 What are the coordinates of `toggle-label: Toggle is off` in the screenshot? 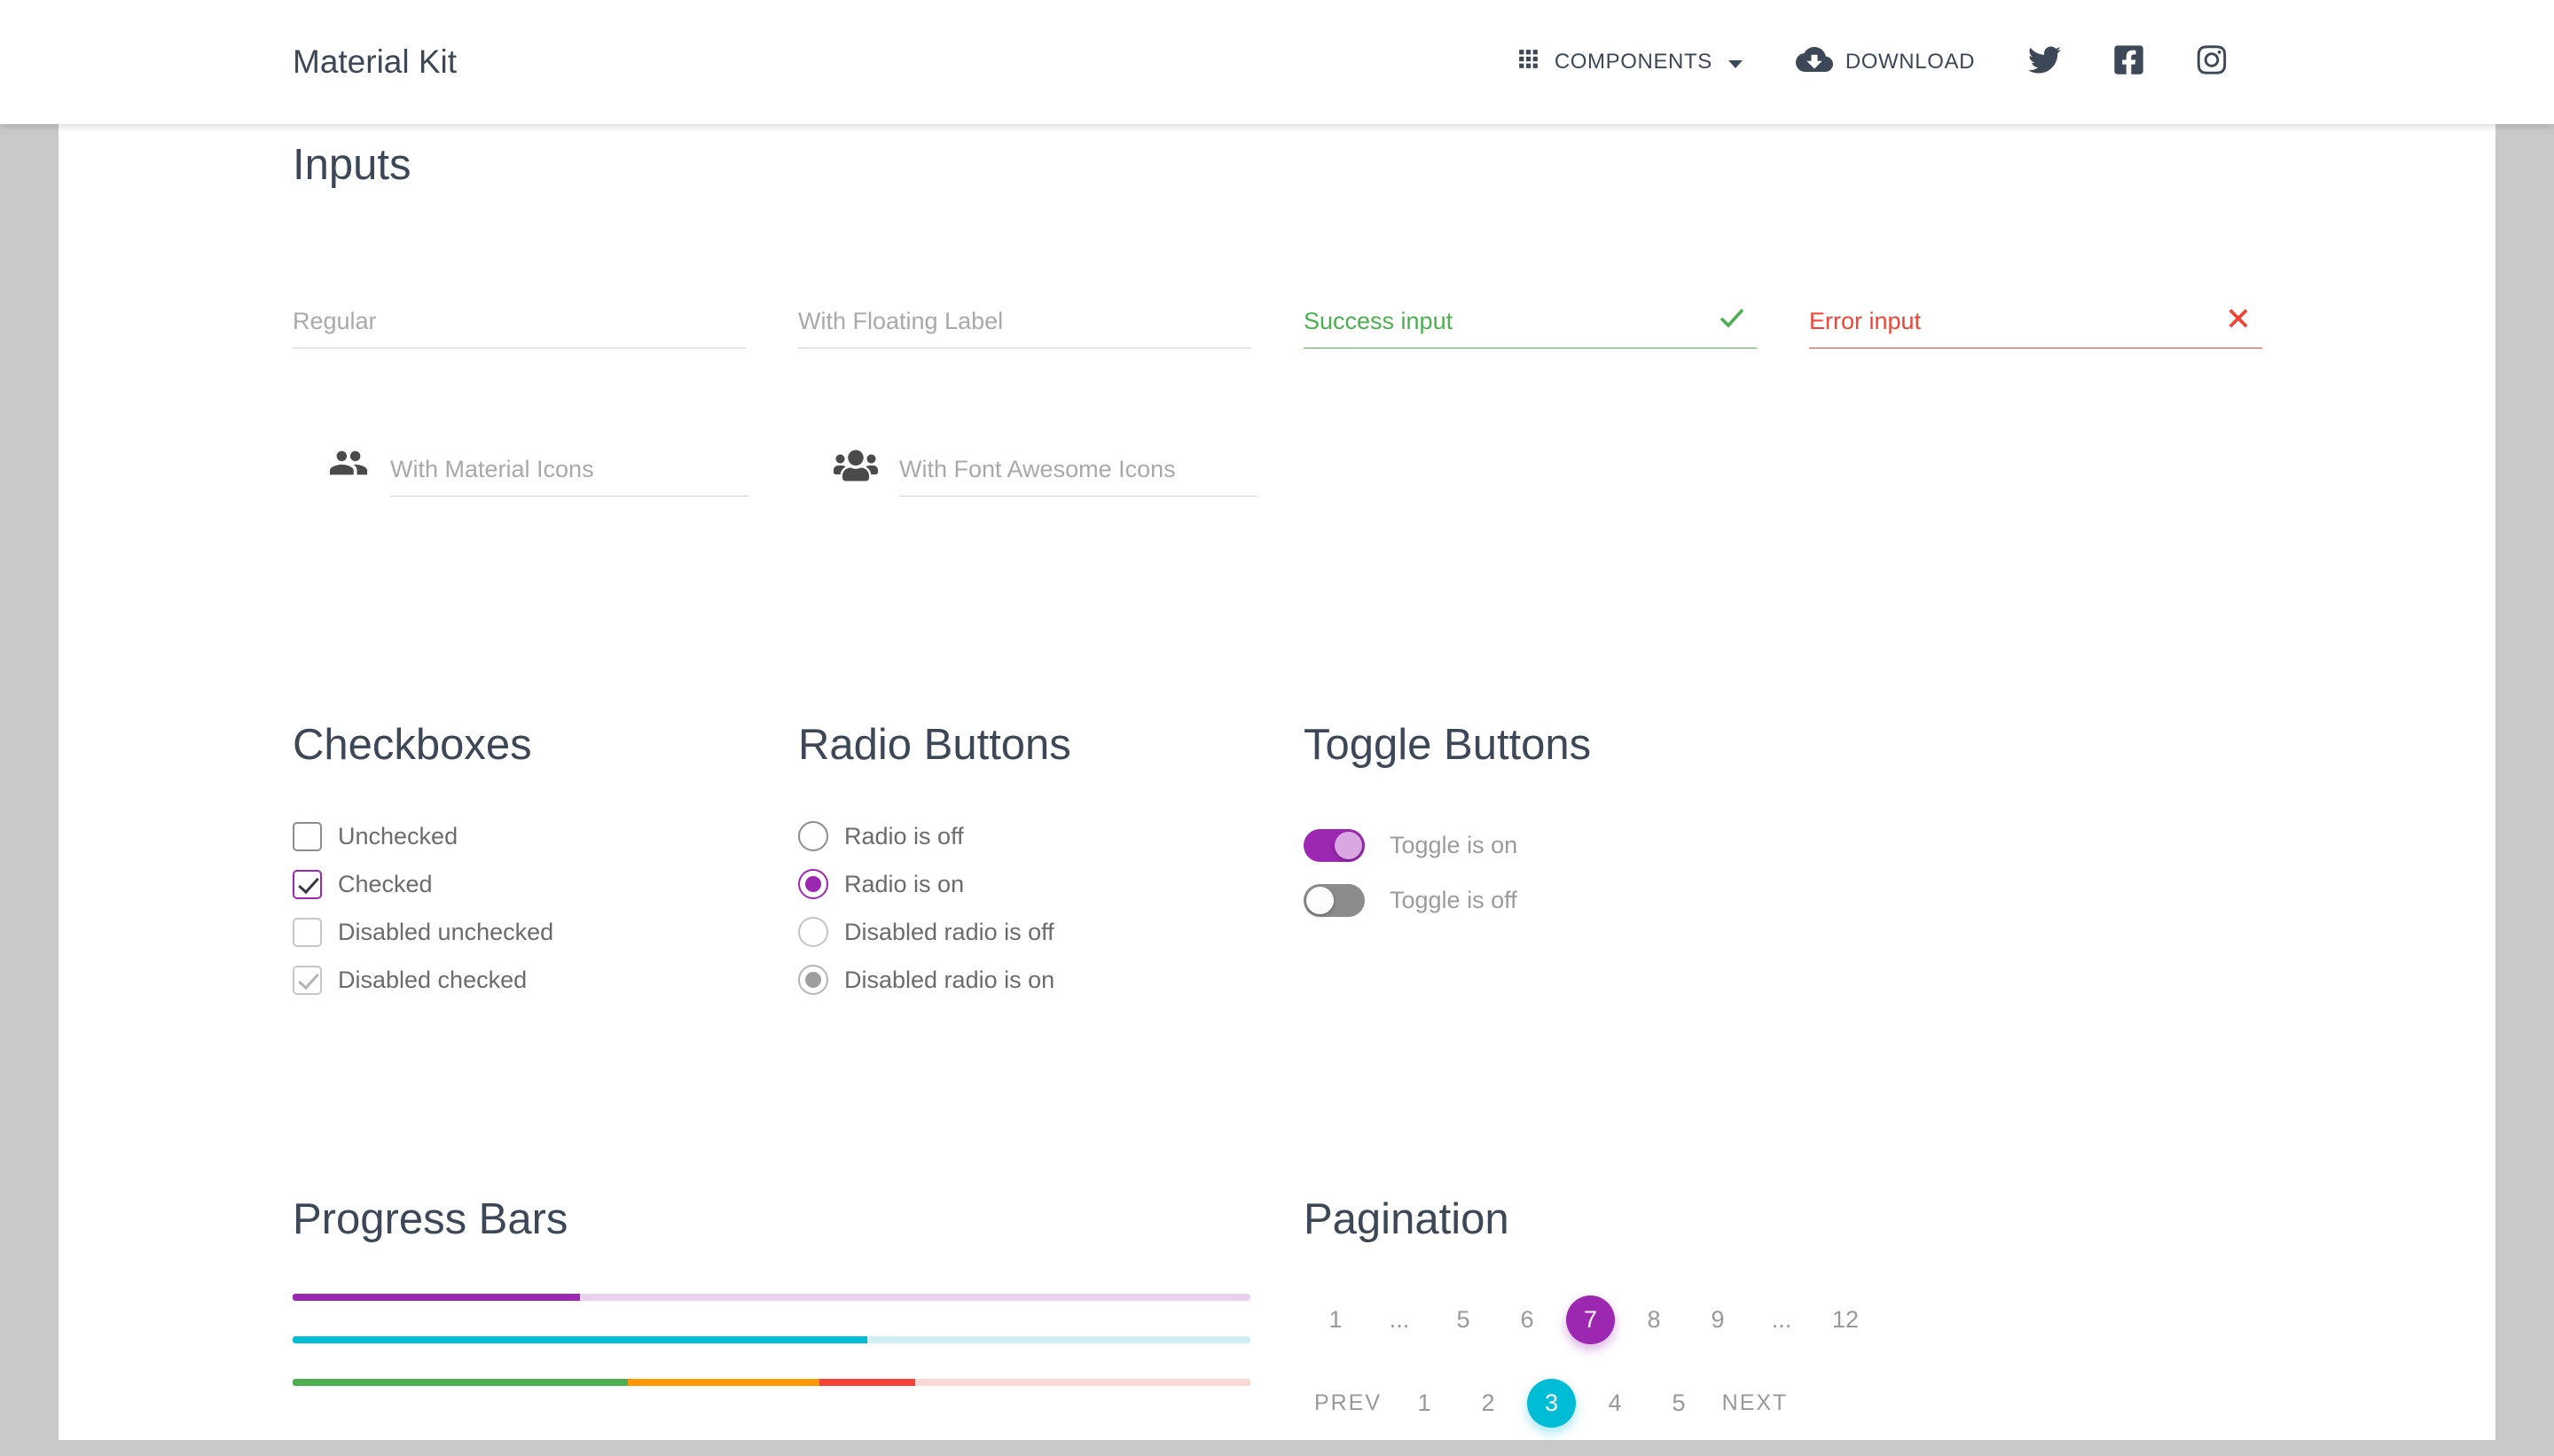 It's located at (1453, 899).